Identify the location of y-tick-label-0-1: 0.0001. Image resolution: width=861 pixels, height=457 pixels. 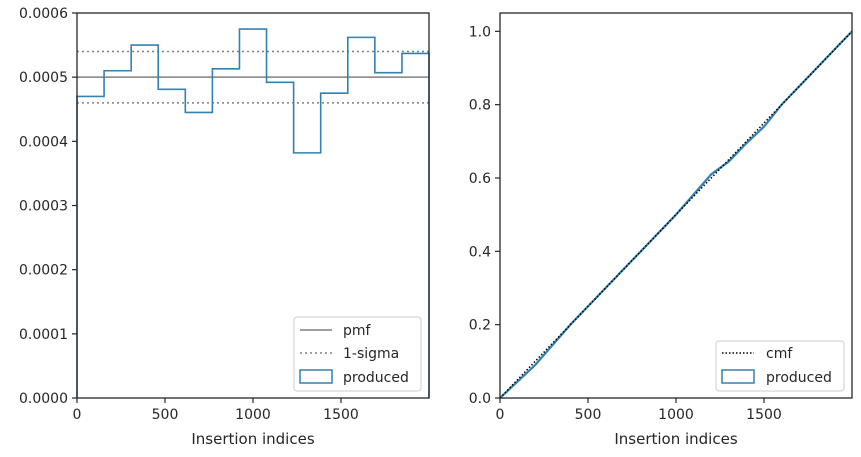
(43, 335).